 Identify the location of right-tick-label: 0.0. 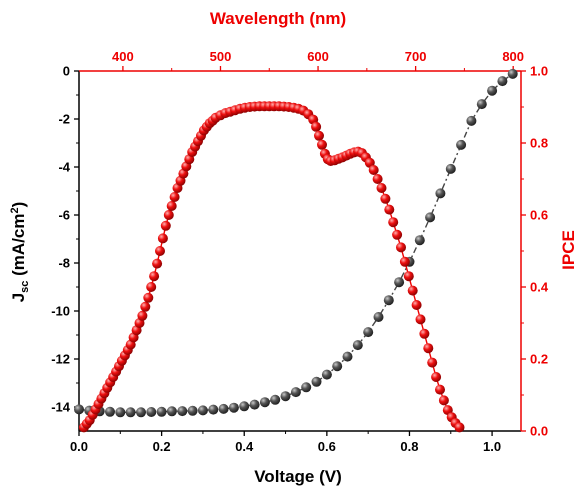
(539, 431).